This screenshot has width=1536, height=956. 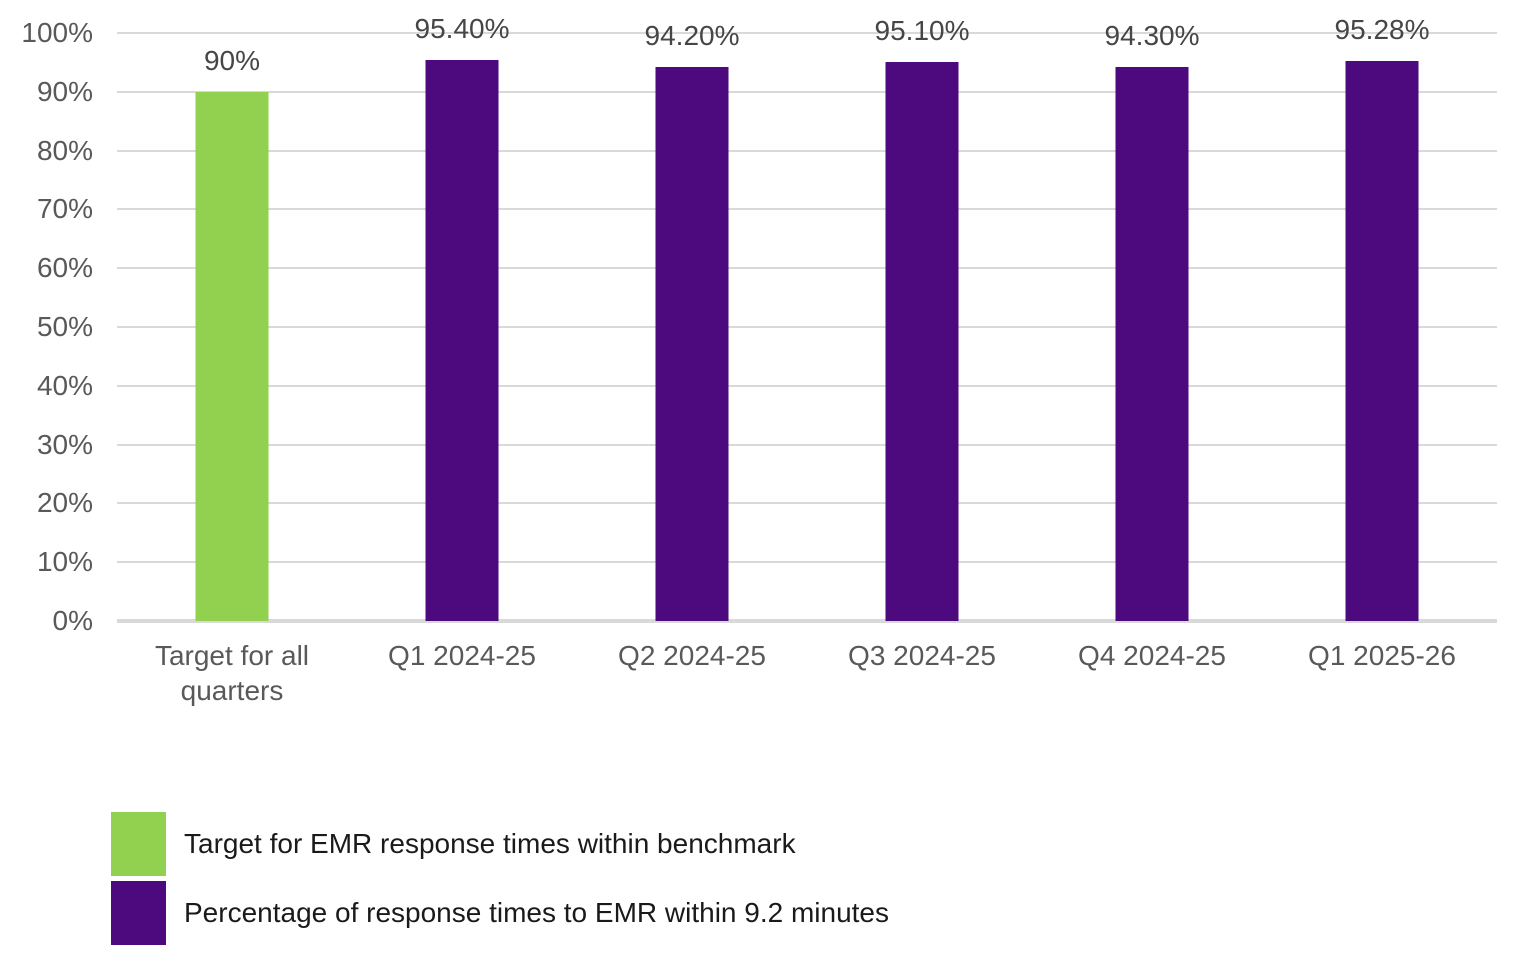 I want to click on y-tick-label: 80%, so click(x=64, y=150).